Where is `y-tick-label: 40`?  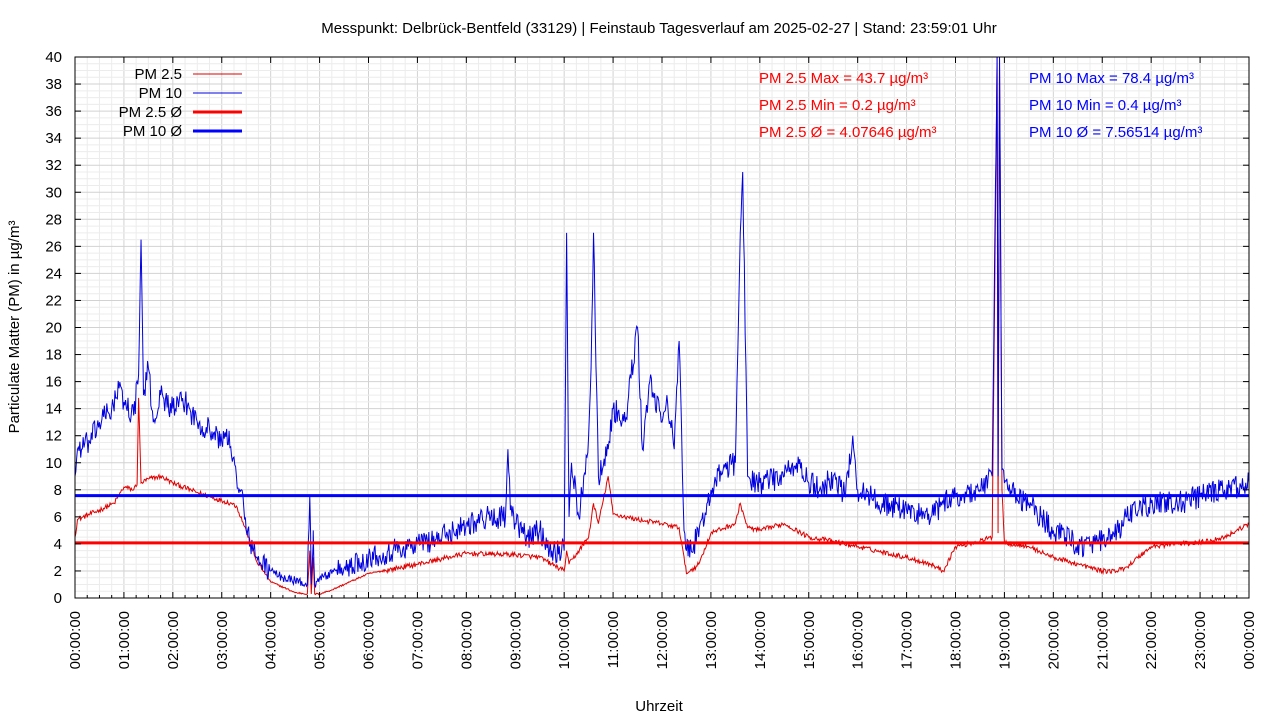 y-tick-label: 40 is located at coordinates (53, 57).